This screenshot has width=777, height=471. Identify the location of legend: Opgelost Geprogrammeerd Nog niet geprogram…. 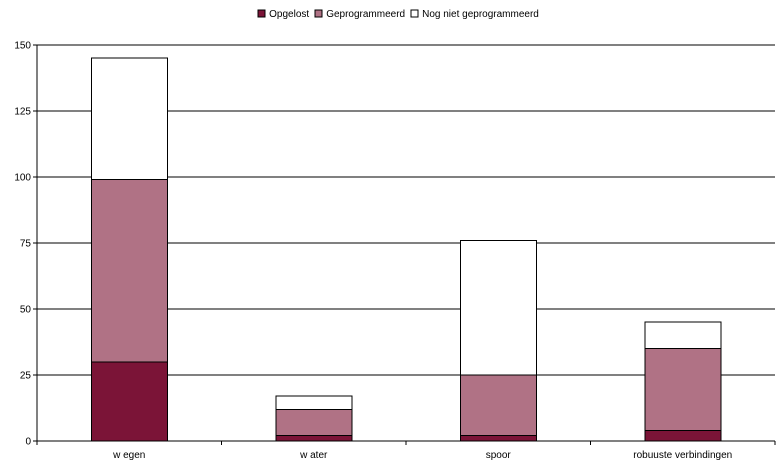
(398, 14).